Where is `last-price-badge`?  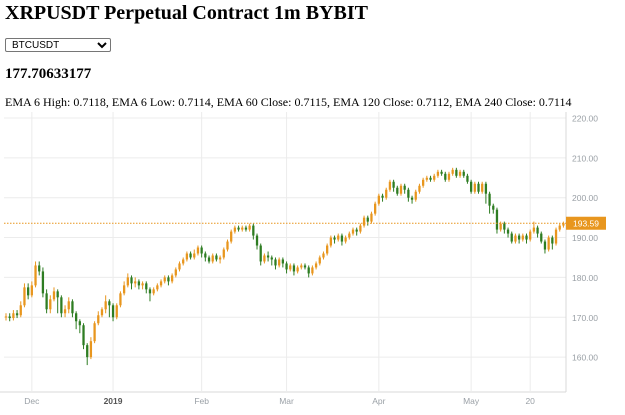 last-price-badge is located at coordinates (586, 223).